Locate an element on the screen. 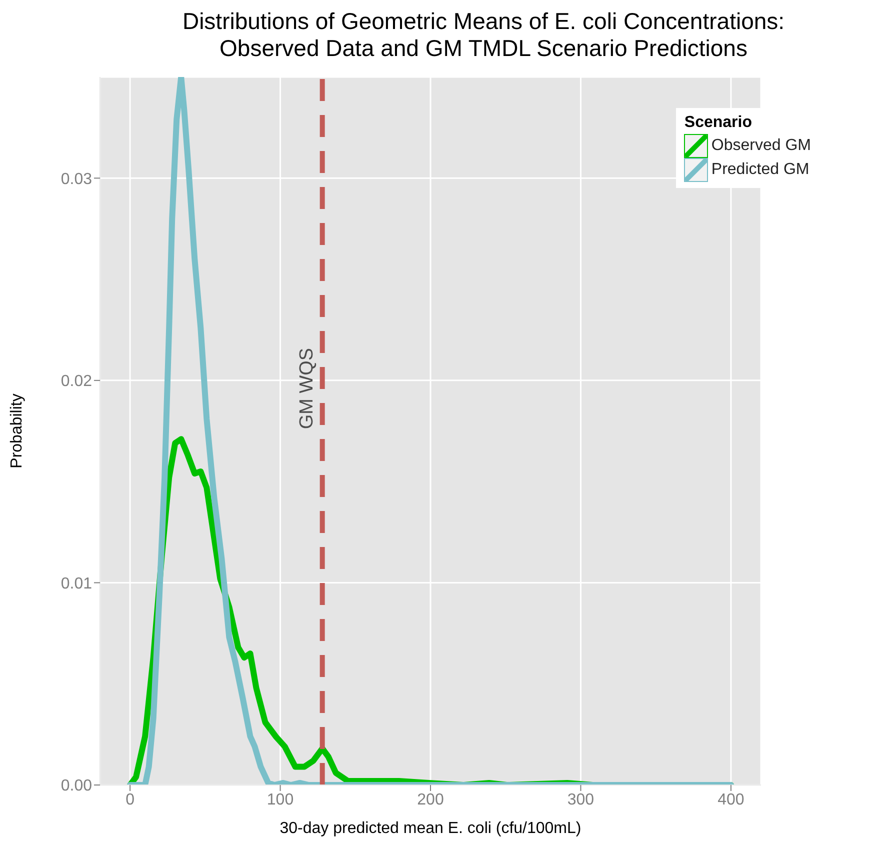  ref-line-label: GM WQS is located at coordinates (307, 389).